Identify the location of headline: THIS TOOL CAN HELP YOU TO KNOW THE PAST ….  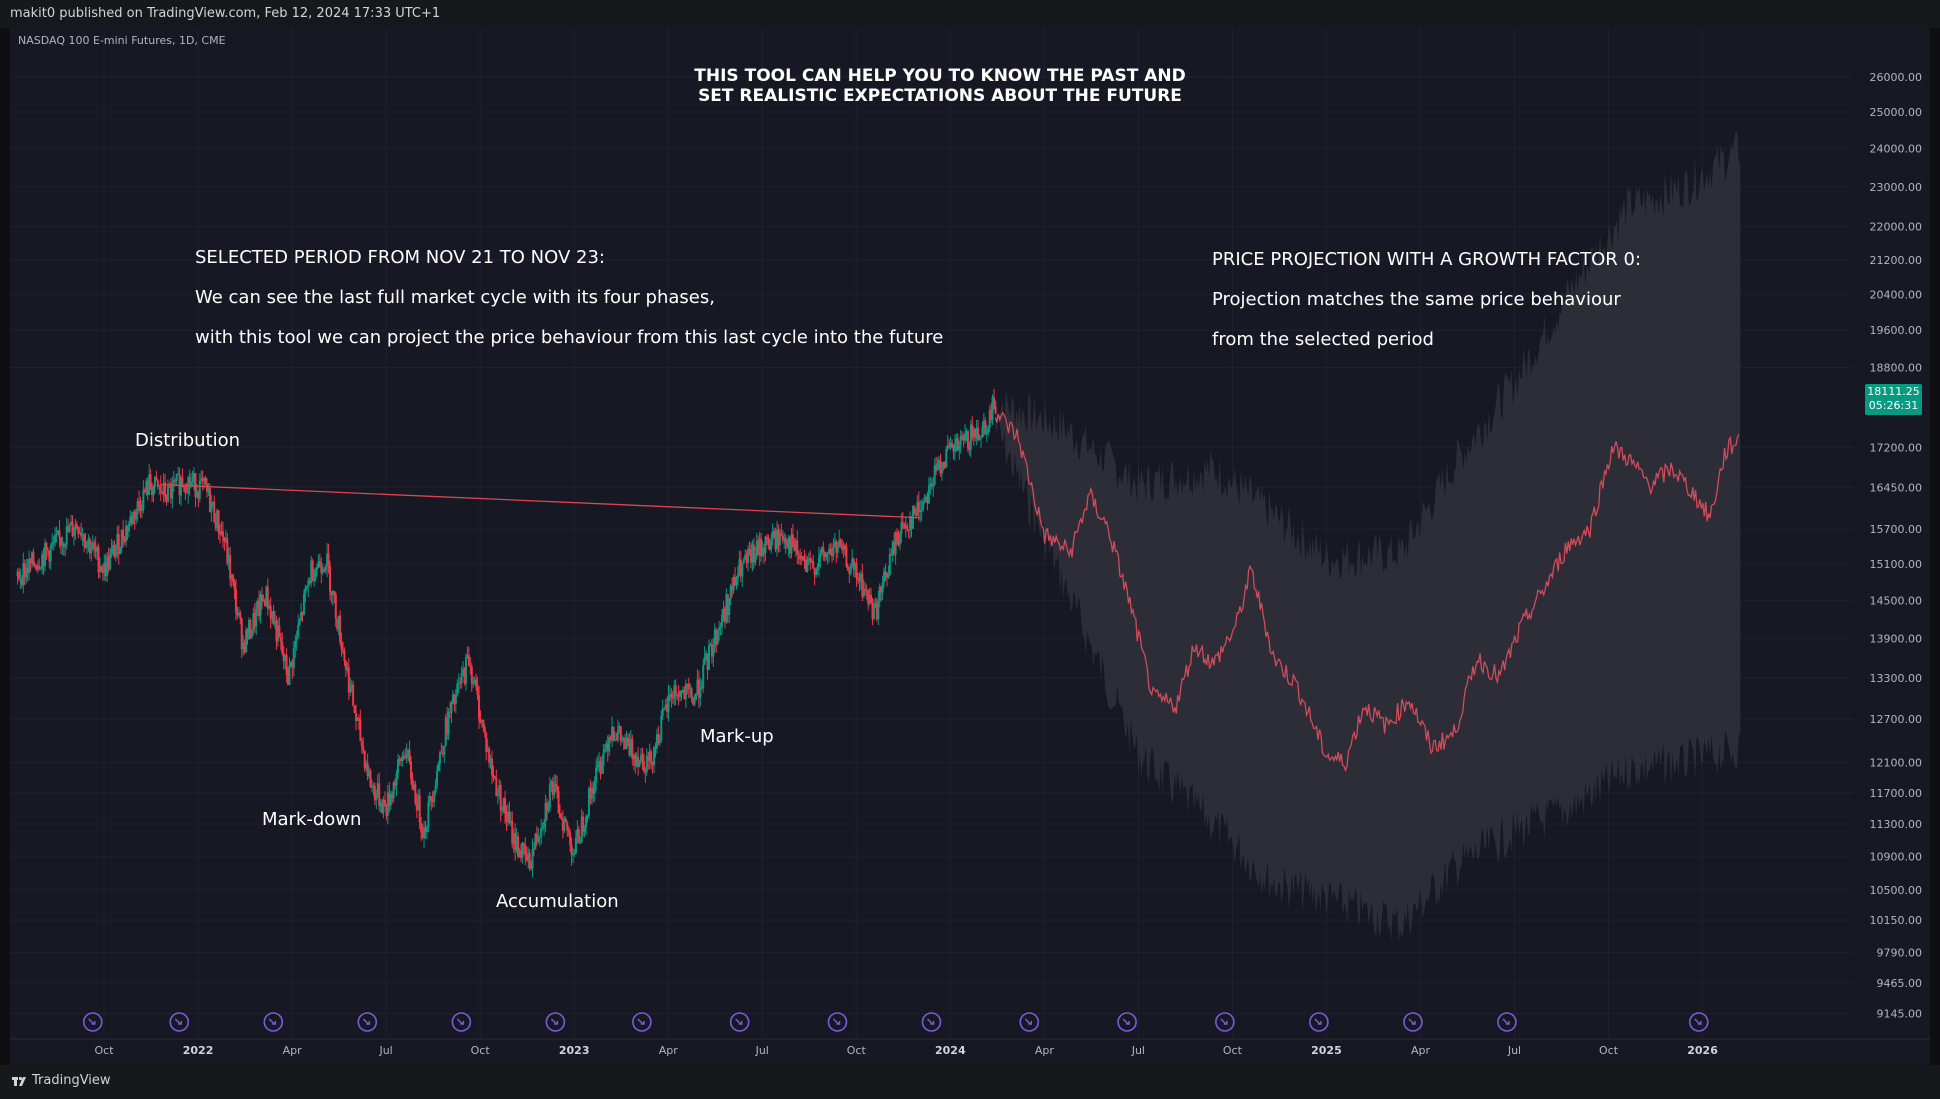
(940, 86).